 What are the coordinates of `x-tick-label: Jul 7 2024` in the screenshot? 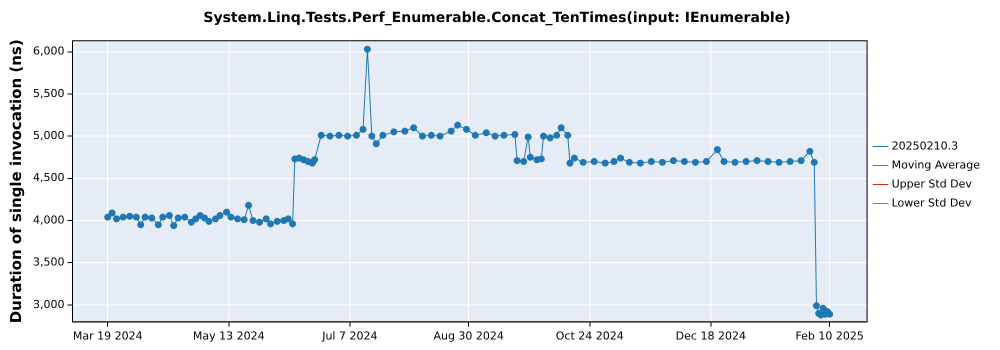 It's located at (349, 335).